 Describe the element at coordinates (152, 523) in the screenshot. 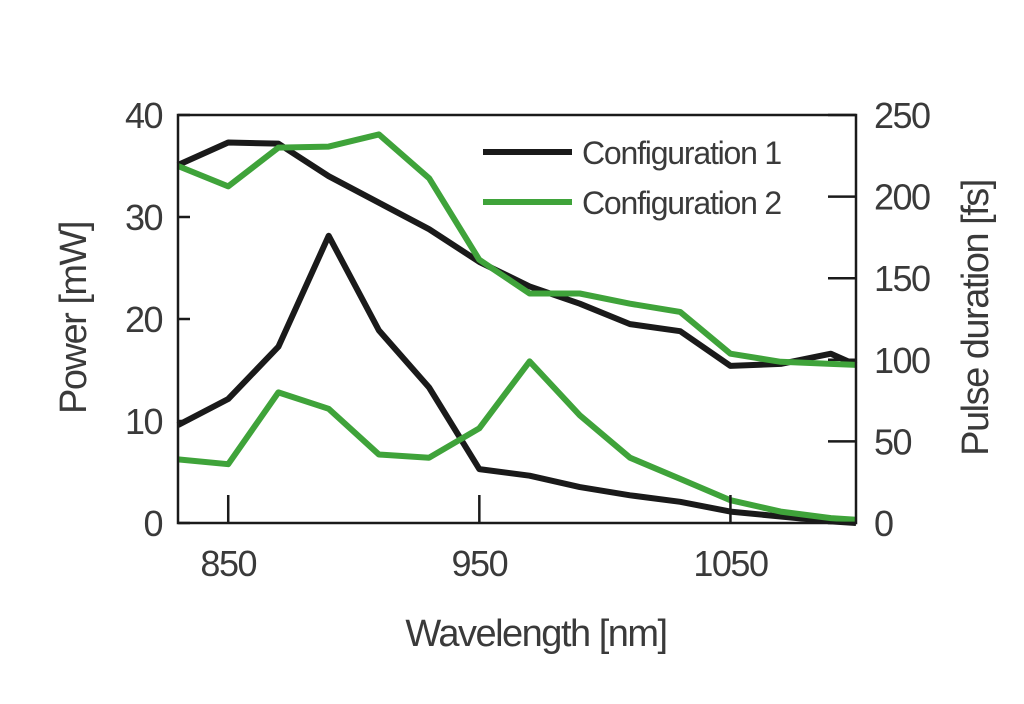

I see `y-left-tick-label: 0` at that location.